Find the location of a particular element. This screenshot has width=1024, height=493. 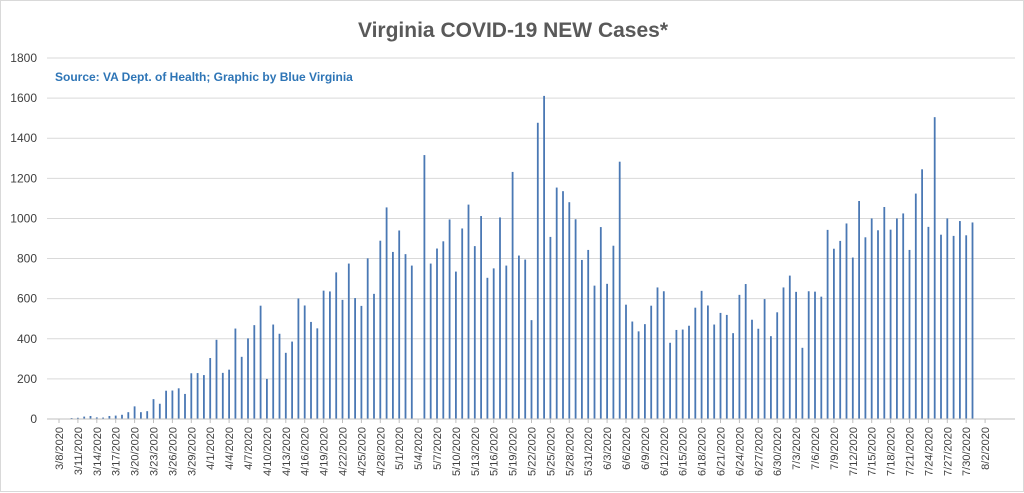

y-tick-label: 1400 is located at coordinates (23, 138).